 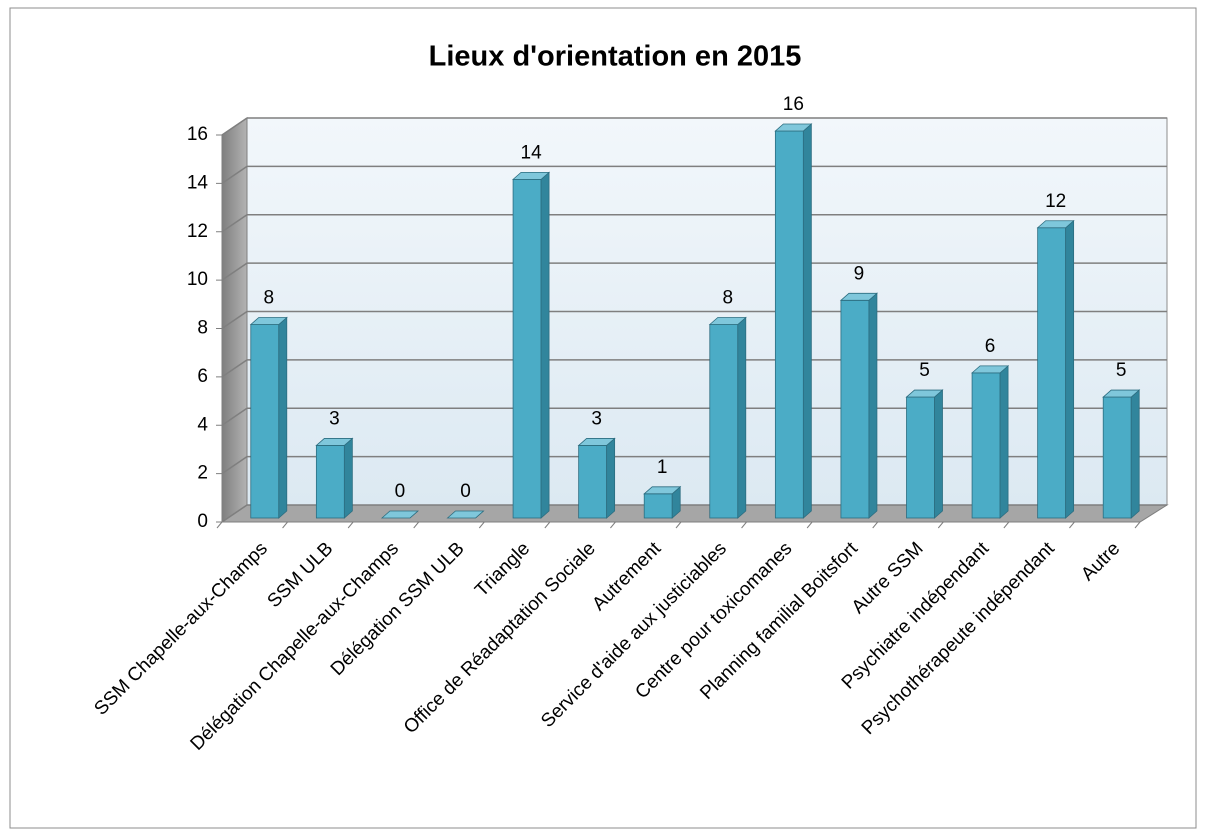 What do you see at coordinates (202, 328) in the screenshot?
I see `y-tick-label: 8` at bounding box center [202, 328].